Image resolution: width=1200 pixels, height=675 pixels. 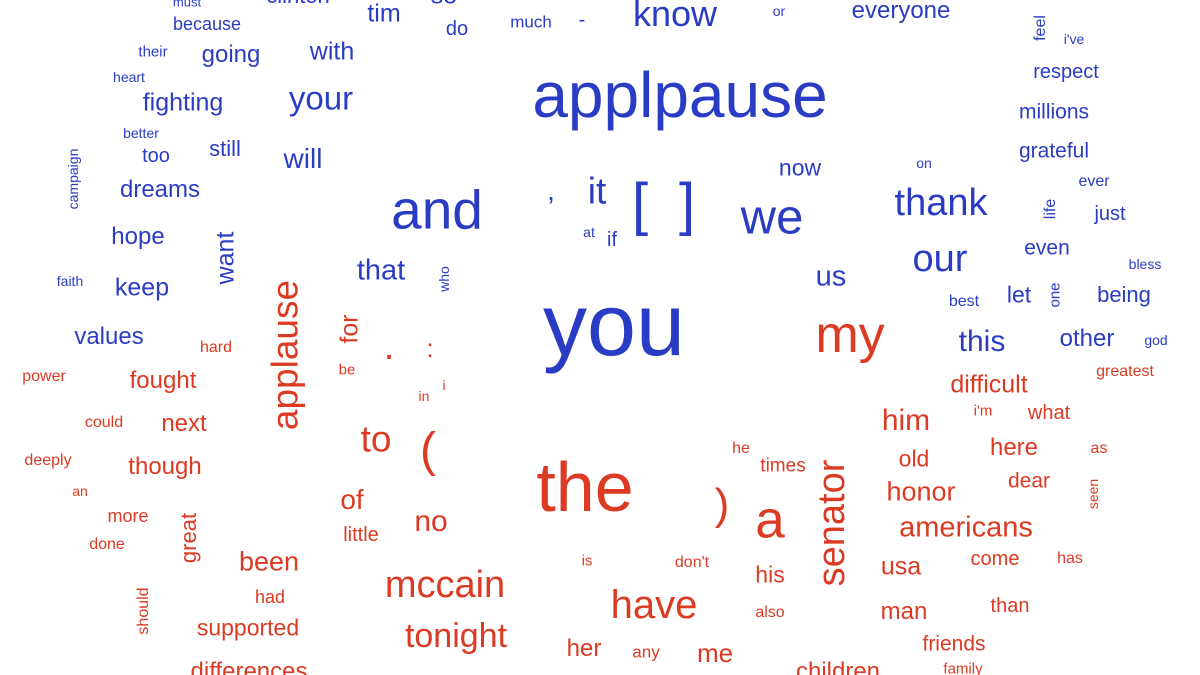 I want to click on word-being: being, so click(x=1124, y=294).